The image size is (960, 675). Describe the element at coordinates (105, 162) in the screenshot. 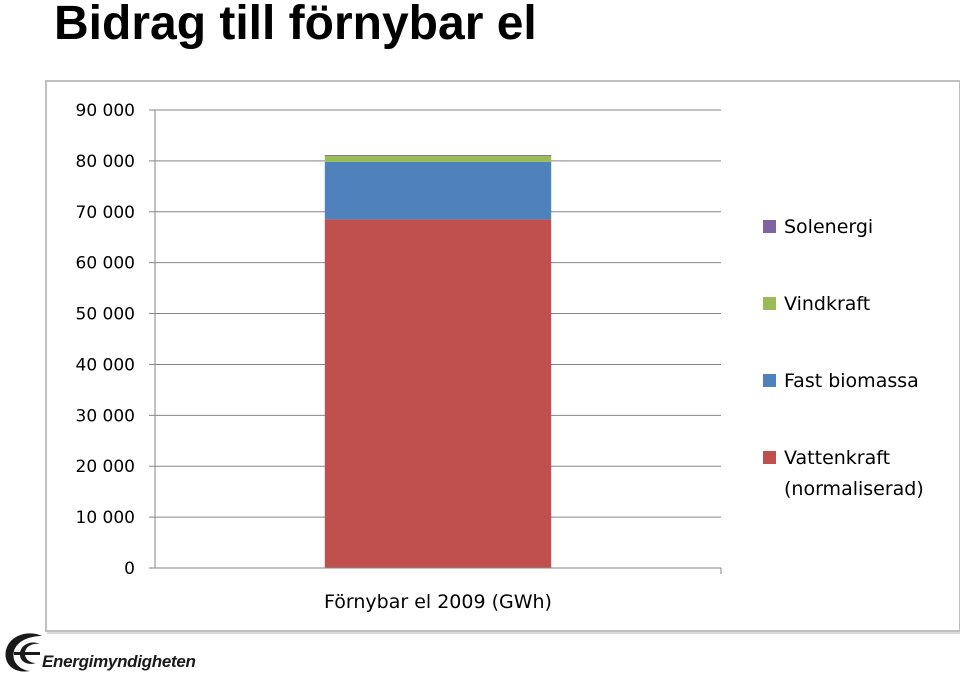

I see `y-tick-label: 80 000` at that location.